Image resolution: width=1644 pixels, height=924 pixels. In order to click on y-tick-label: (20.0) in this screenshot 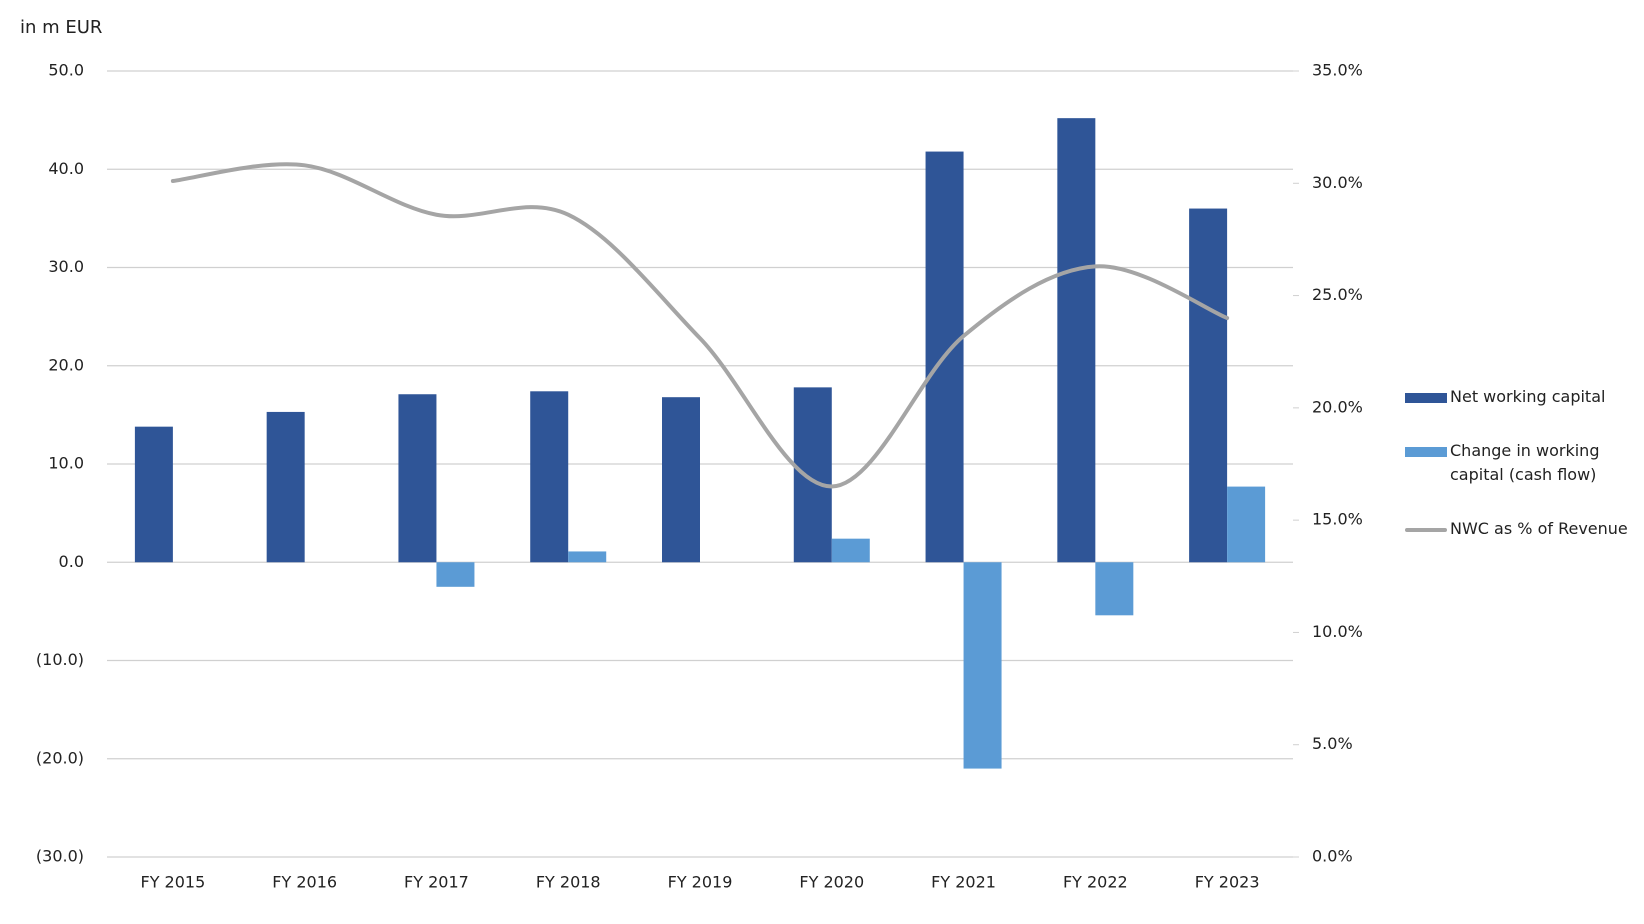, I will do `click(60, 757)`.